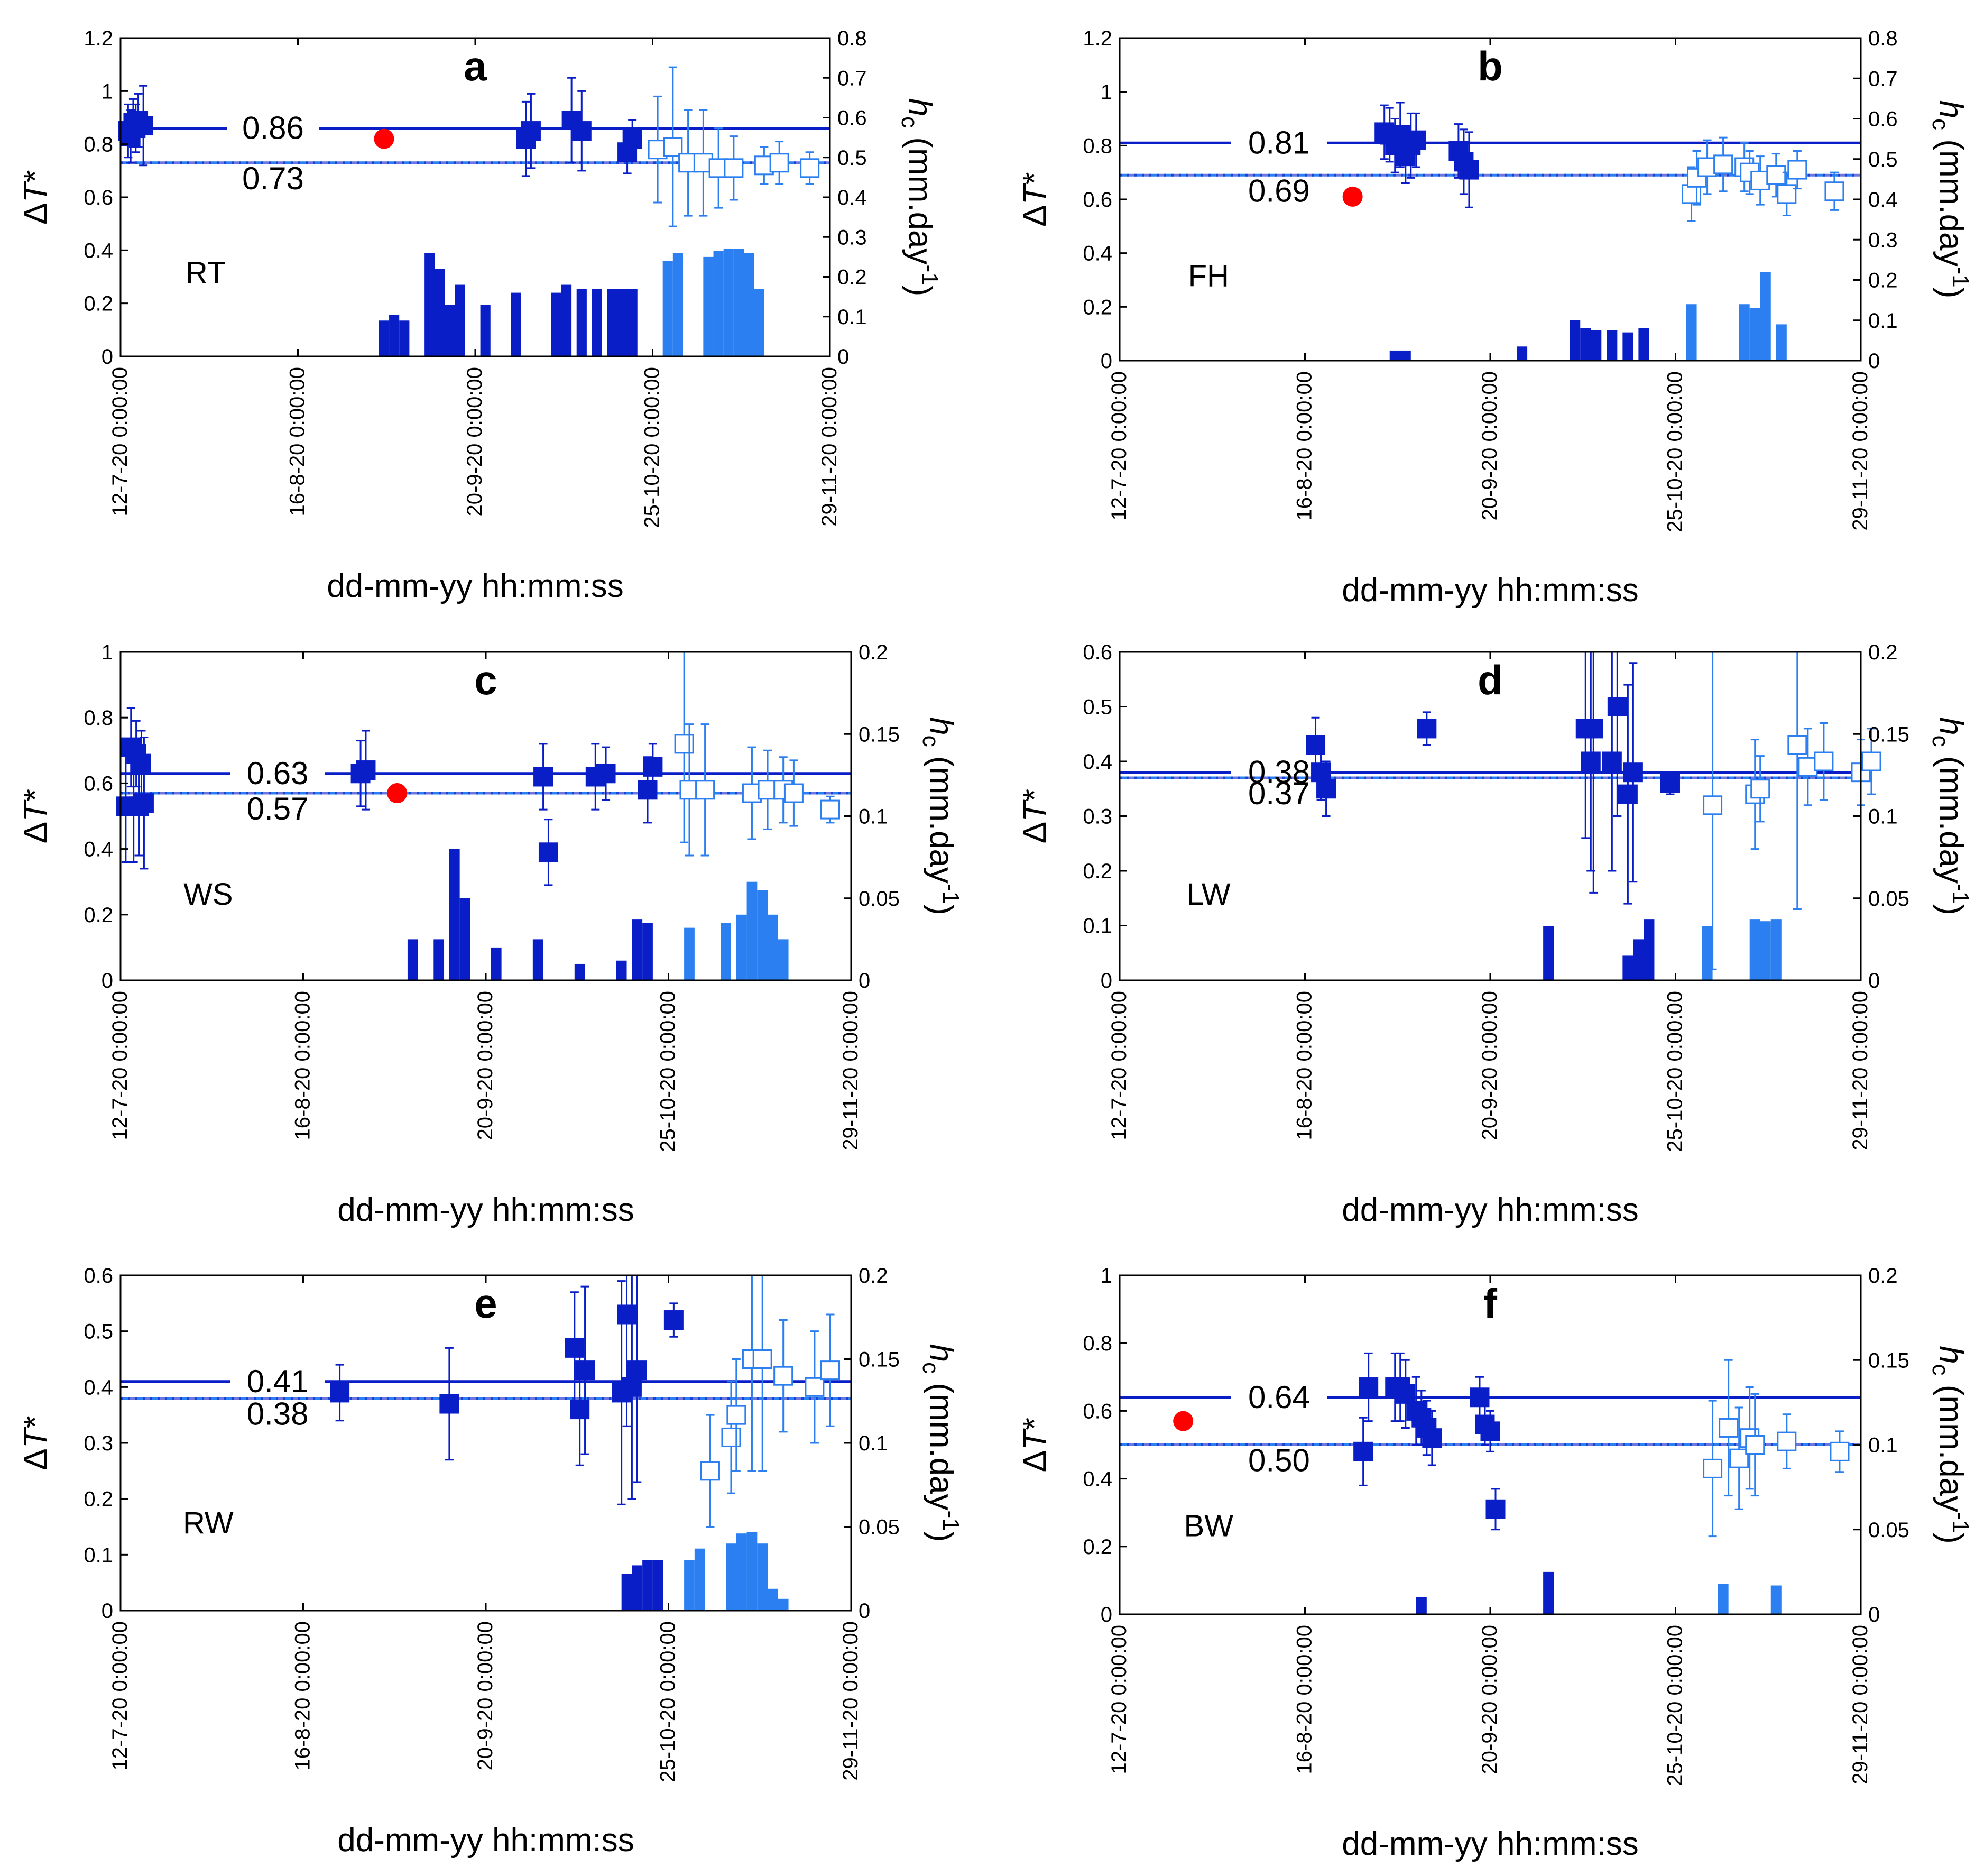  I want to click on mean-value-dark: 0.81, so click(1279, 142).